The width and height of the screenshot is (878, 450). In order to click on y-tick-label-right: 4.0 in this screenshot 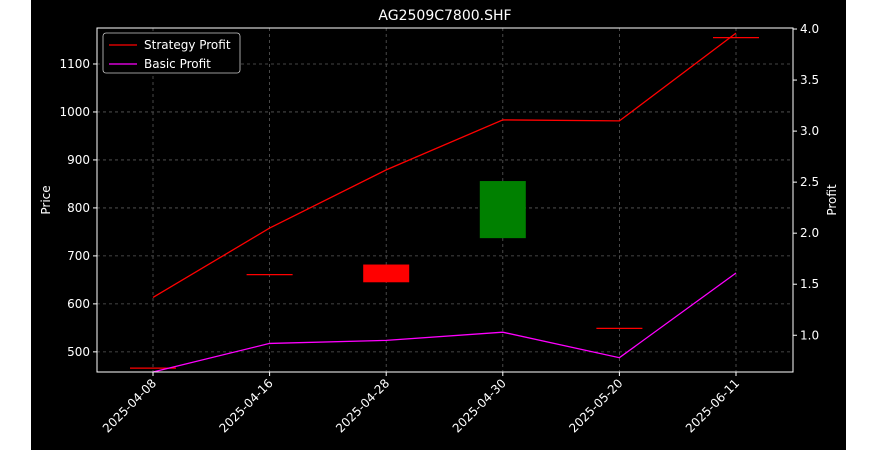, I will do `click(809, 29)`.